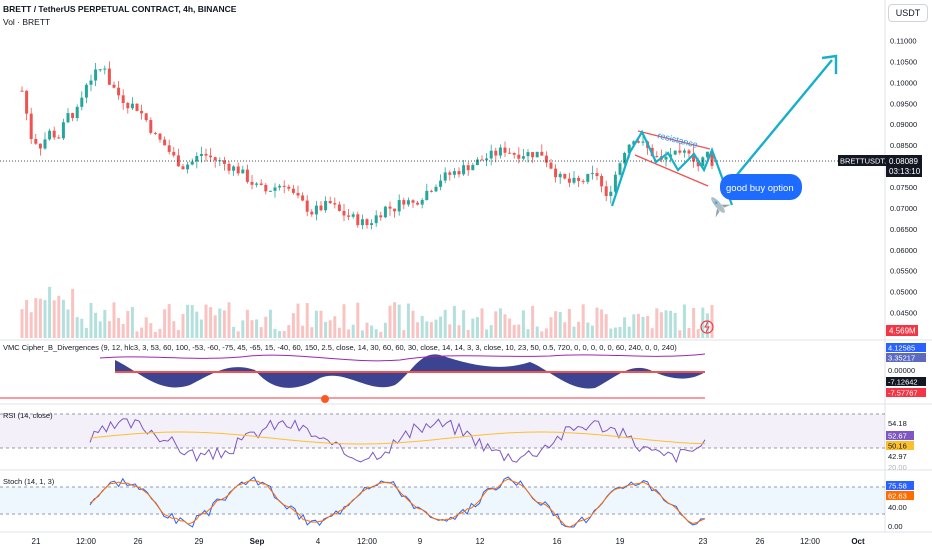 The image size is (932, 550). Describe the element at coordinates (908, 13) in the screenshot. I see `currency-button: USDT` at that location.